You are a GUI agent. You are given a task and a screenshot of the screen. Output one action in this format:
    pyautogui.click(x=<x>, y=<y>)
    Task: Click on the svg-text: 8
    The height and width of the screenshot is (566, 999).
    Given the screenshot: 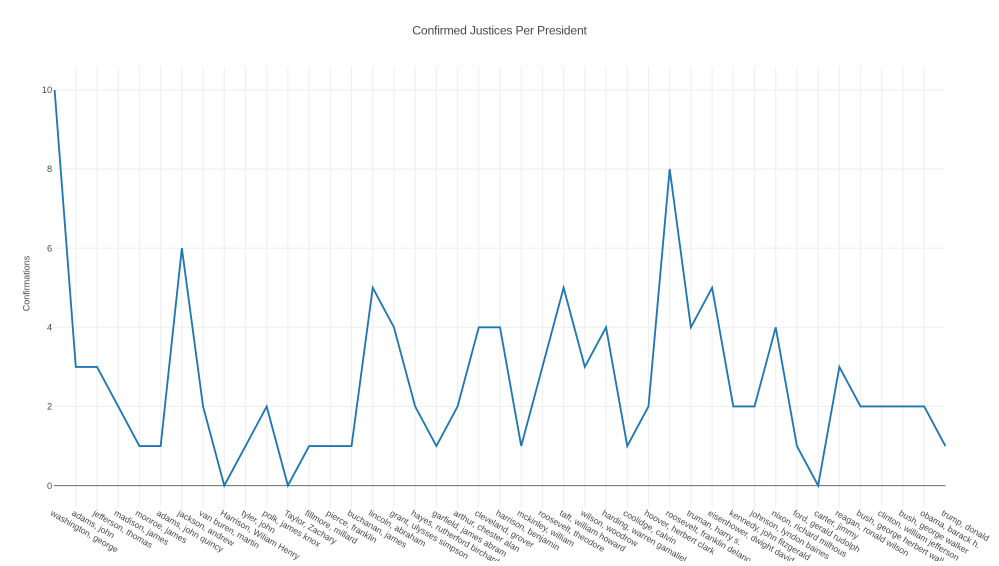 What is the action you would take?
    pyautogui.click(x=49, y=169)
    